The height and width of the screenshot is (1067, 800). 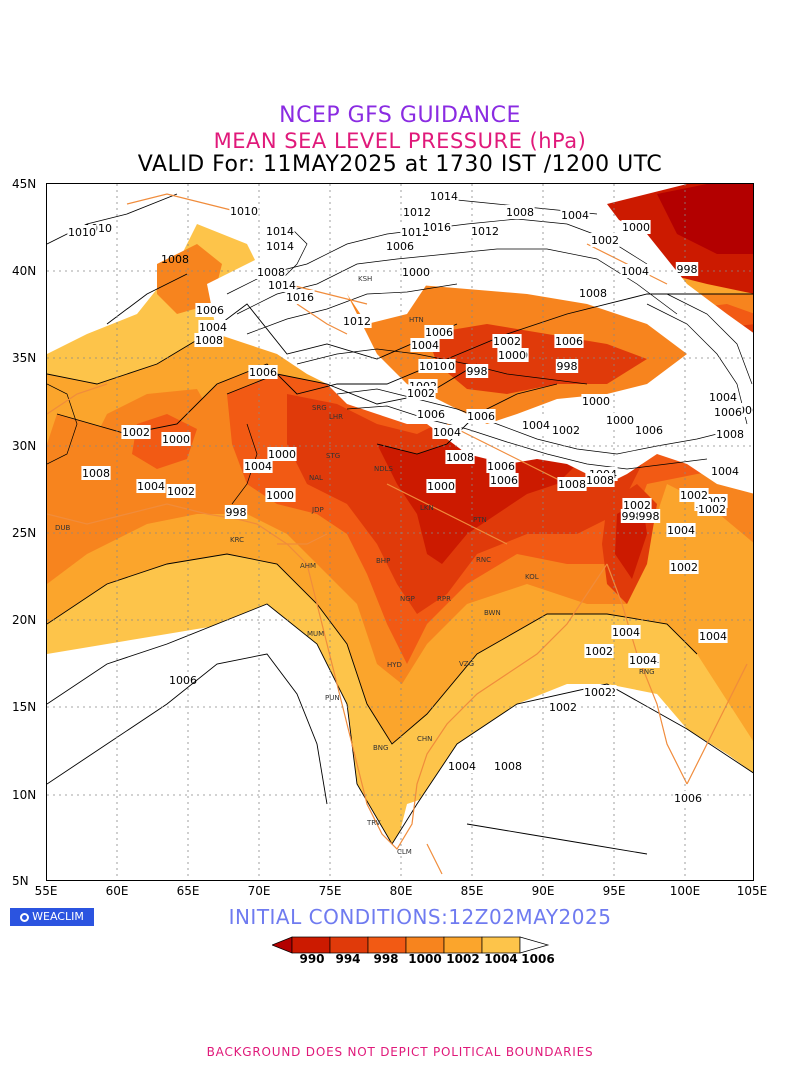 What do you see at coordinates (466, 664) in the screenshot?
I see `city-label: VZG` at bounding box center [466, 664].